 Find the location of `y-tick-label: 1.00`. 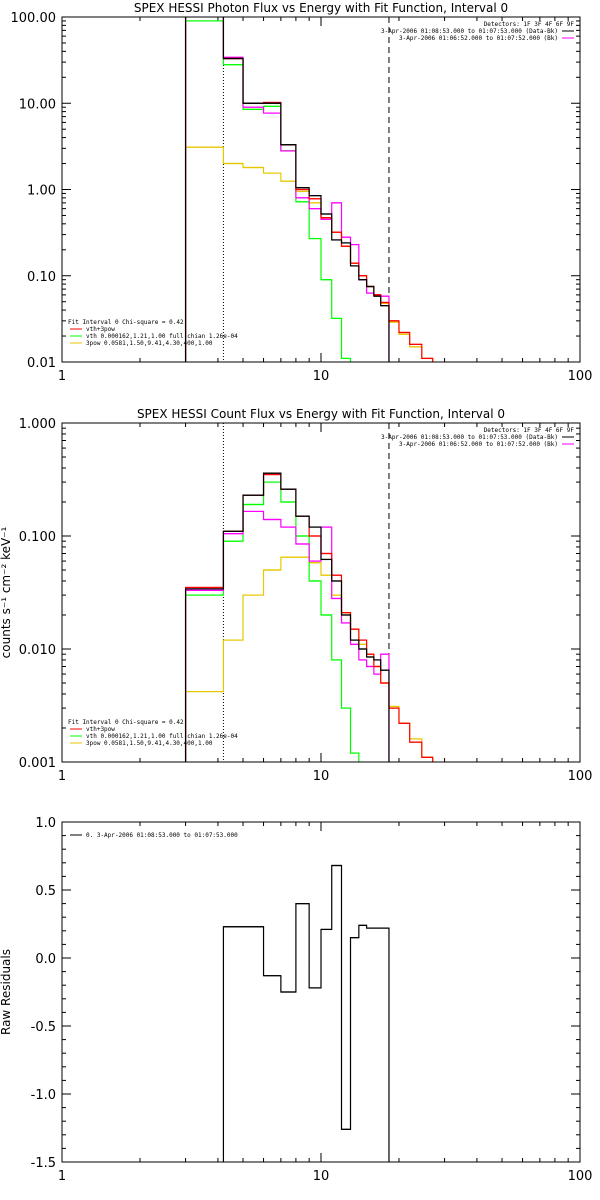

y-tick-label: 1.00 is located at coordinates (41, 191).